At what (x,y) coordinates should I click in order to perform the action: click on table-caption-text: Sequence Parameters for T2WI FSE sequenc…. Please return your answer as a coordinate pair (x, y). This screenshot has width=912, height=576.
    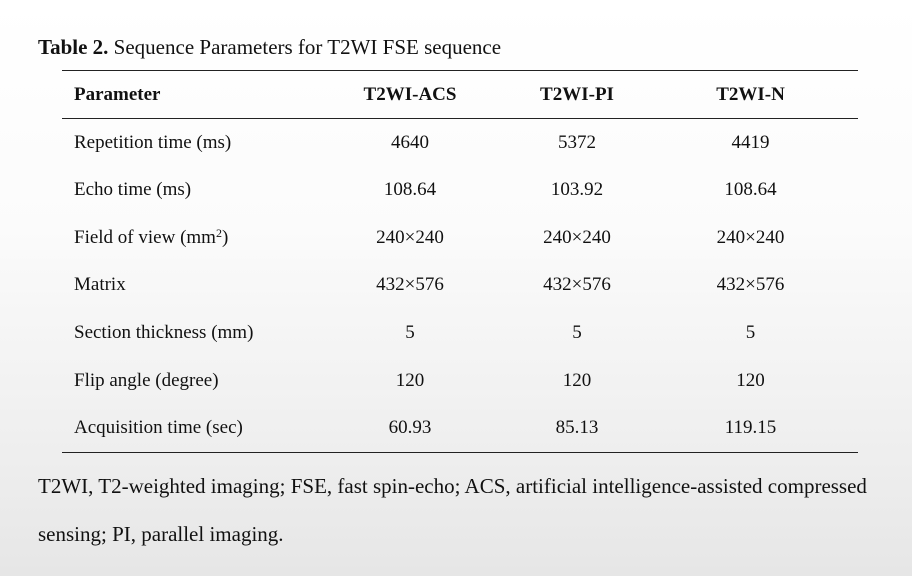
    Looking at the image, I should click on (307, 47).